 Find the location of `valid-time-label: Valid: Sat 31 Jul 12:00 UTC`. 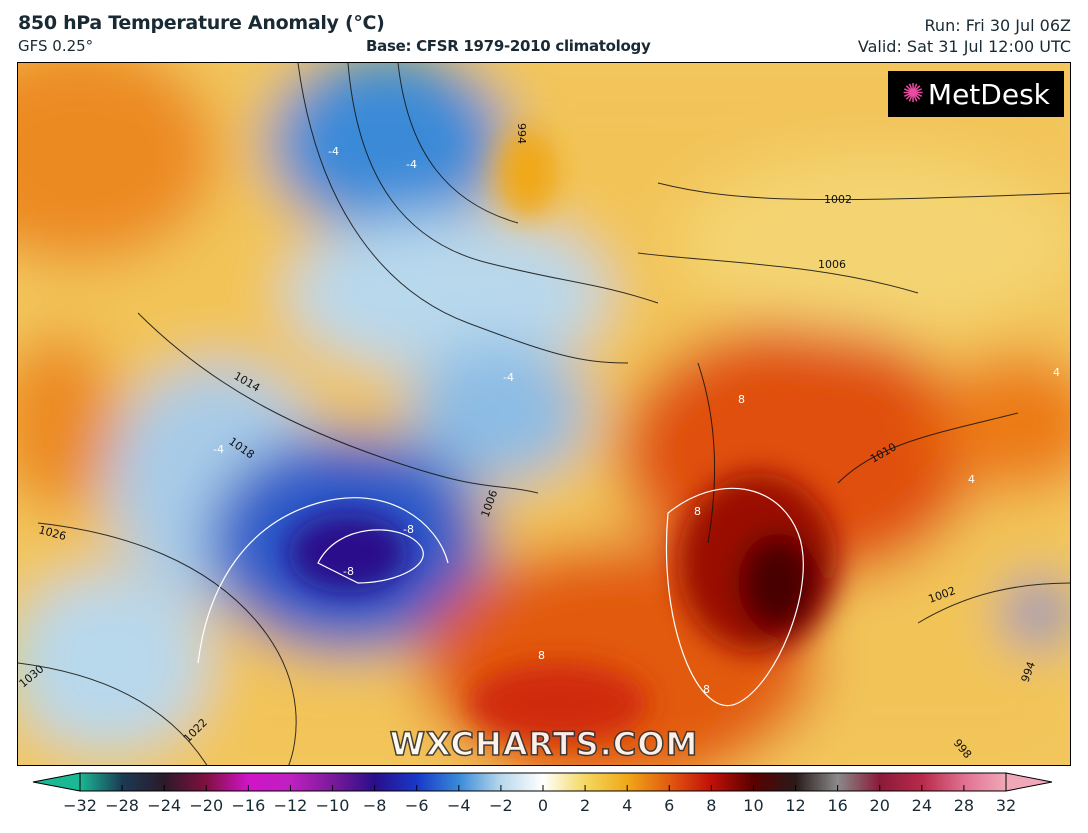

valid-time-label: Valid: Sat 31 Jul 12:00 UTC is located at coordinates (964, 46).